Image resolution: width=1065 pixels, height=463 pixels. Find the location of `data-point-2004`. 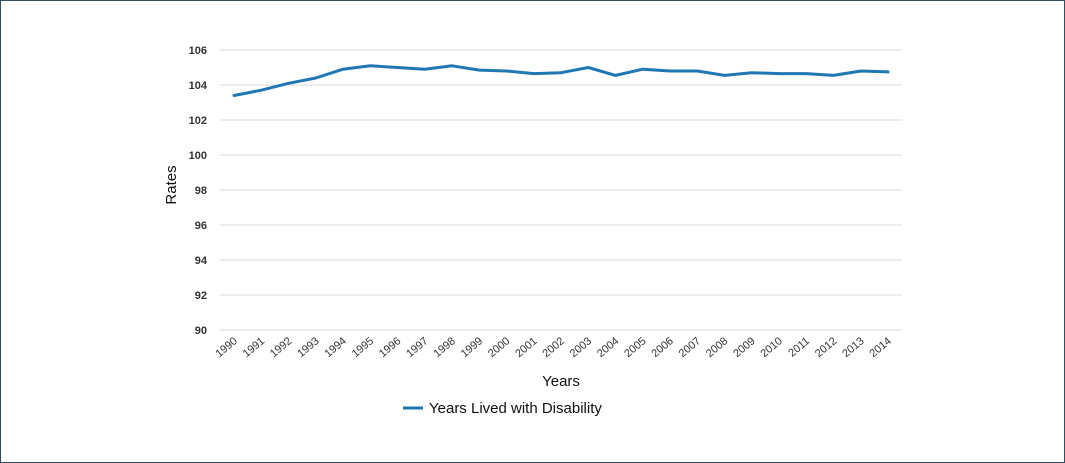

data-point-2004 is located at coordinates (615, 75).